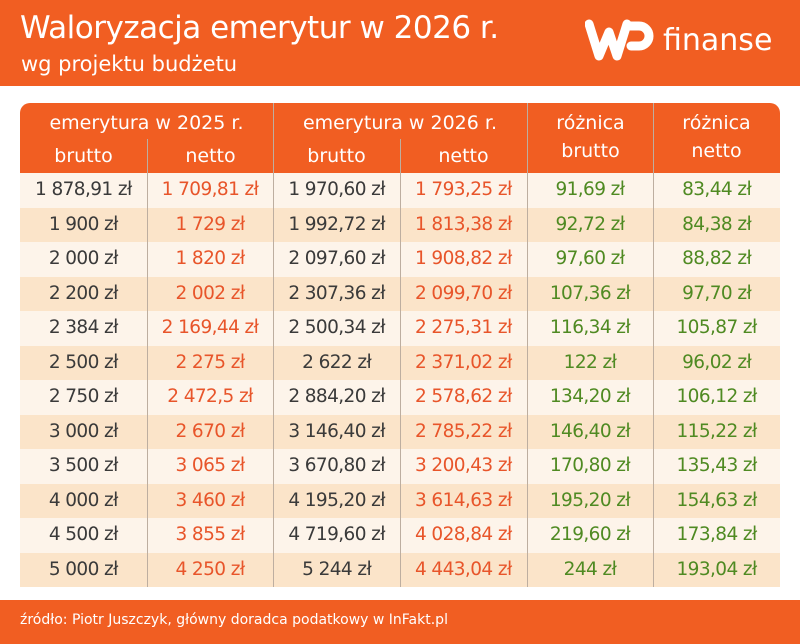 The image size is (800, 644). What do you see at coordinates (463, 465) in the screenshot?
I see `cell-2026-netto: 3 200,43 zł` at bounding box center [463, 465].